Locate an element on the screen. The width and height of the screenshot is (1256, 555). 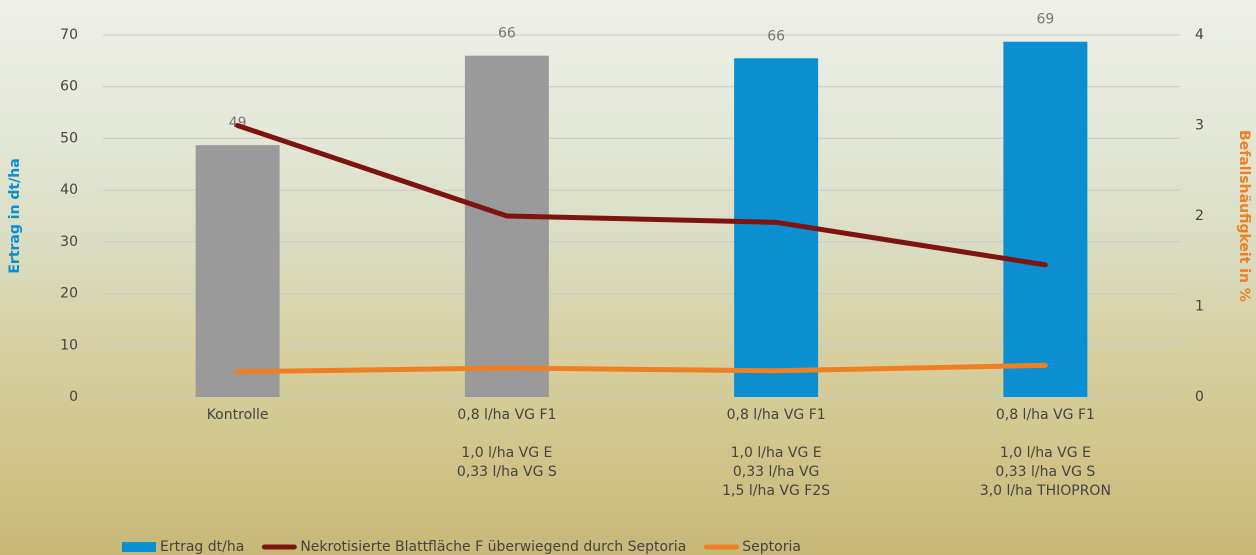
x-tick-label: 1,5 l/ha VG F2S is located at coordinates (776, 491).